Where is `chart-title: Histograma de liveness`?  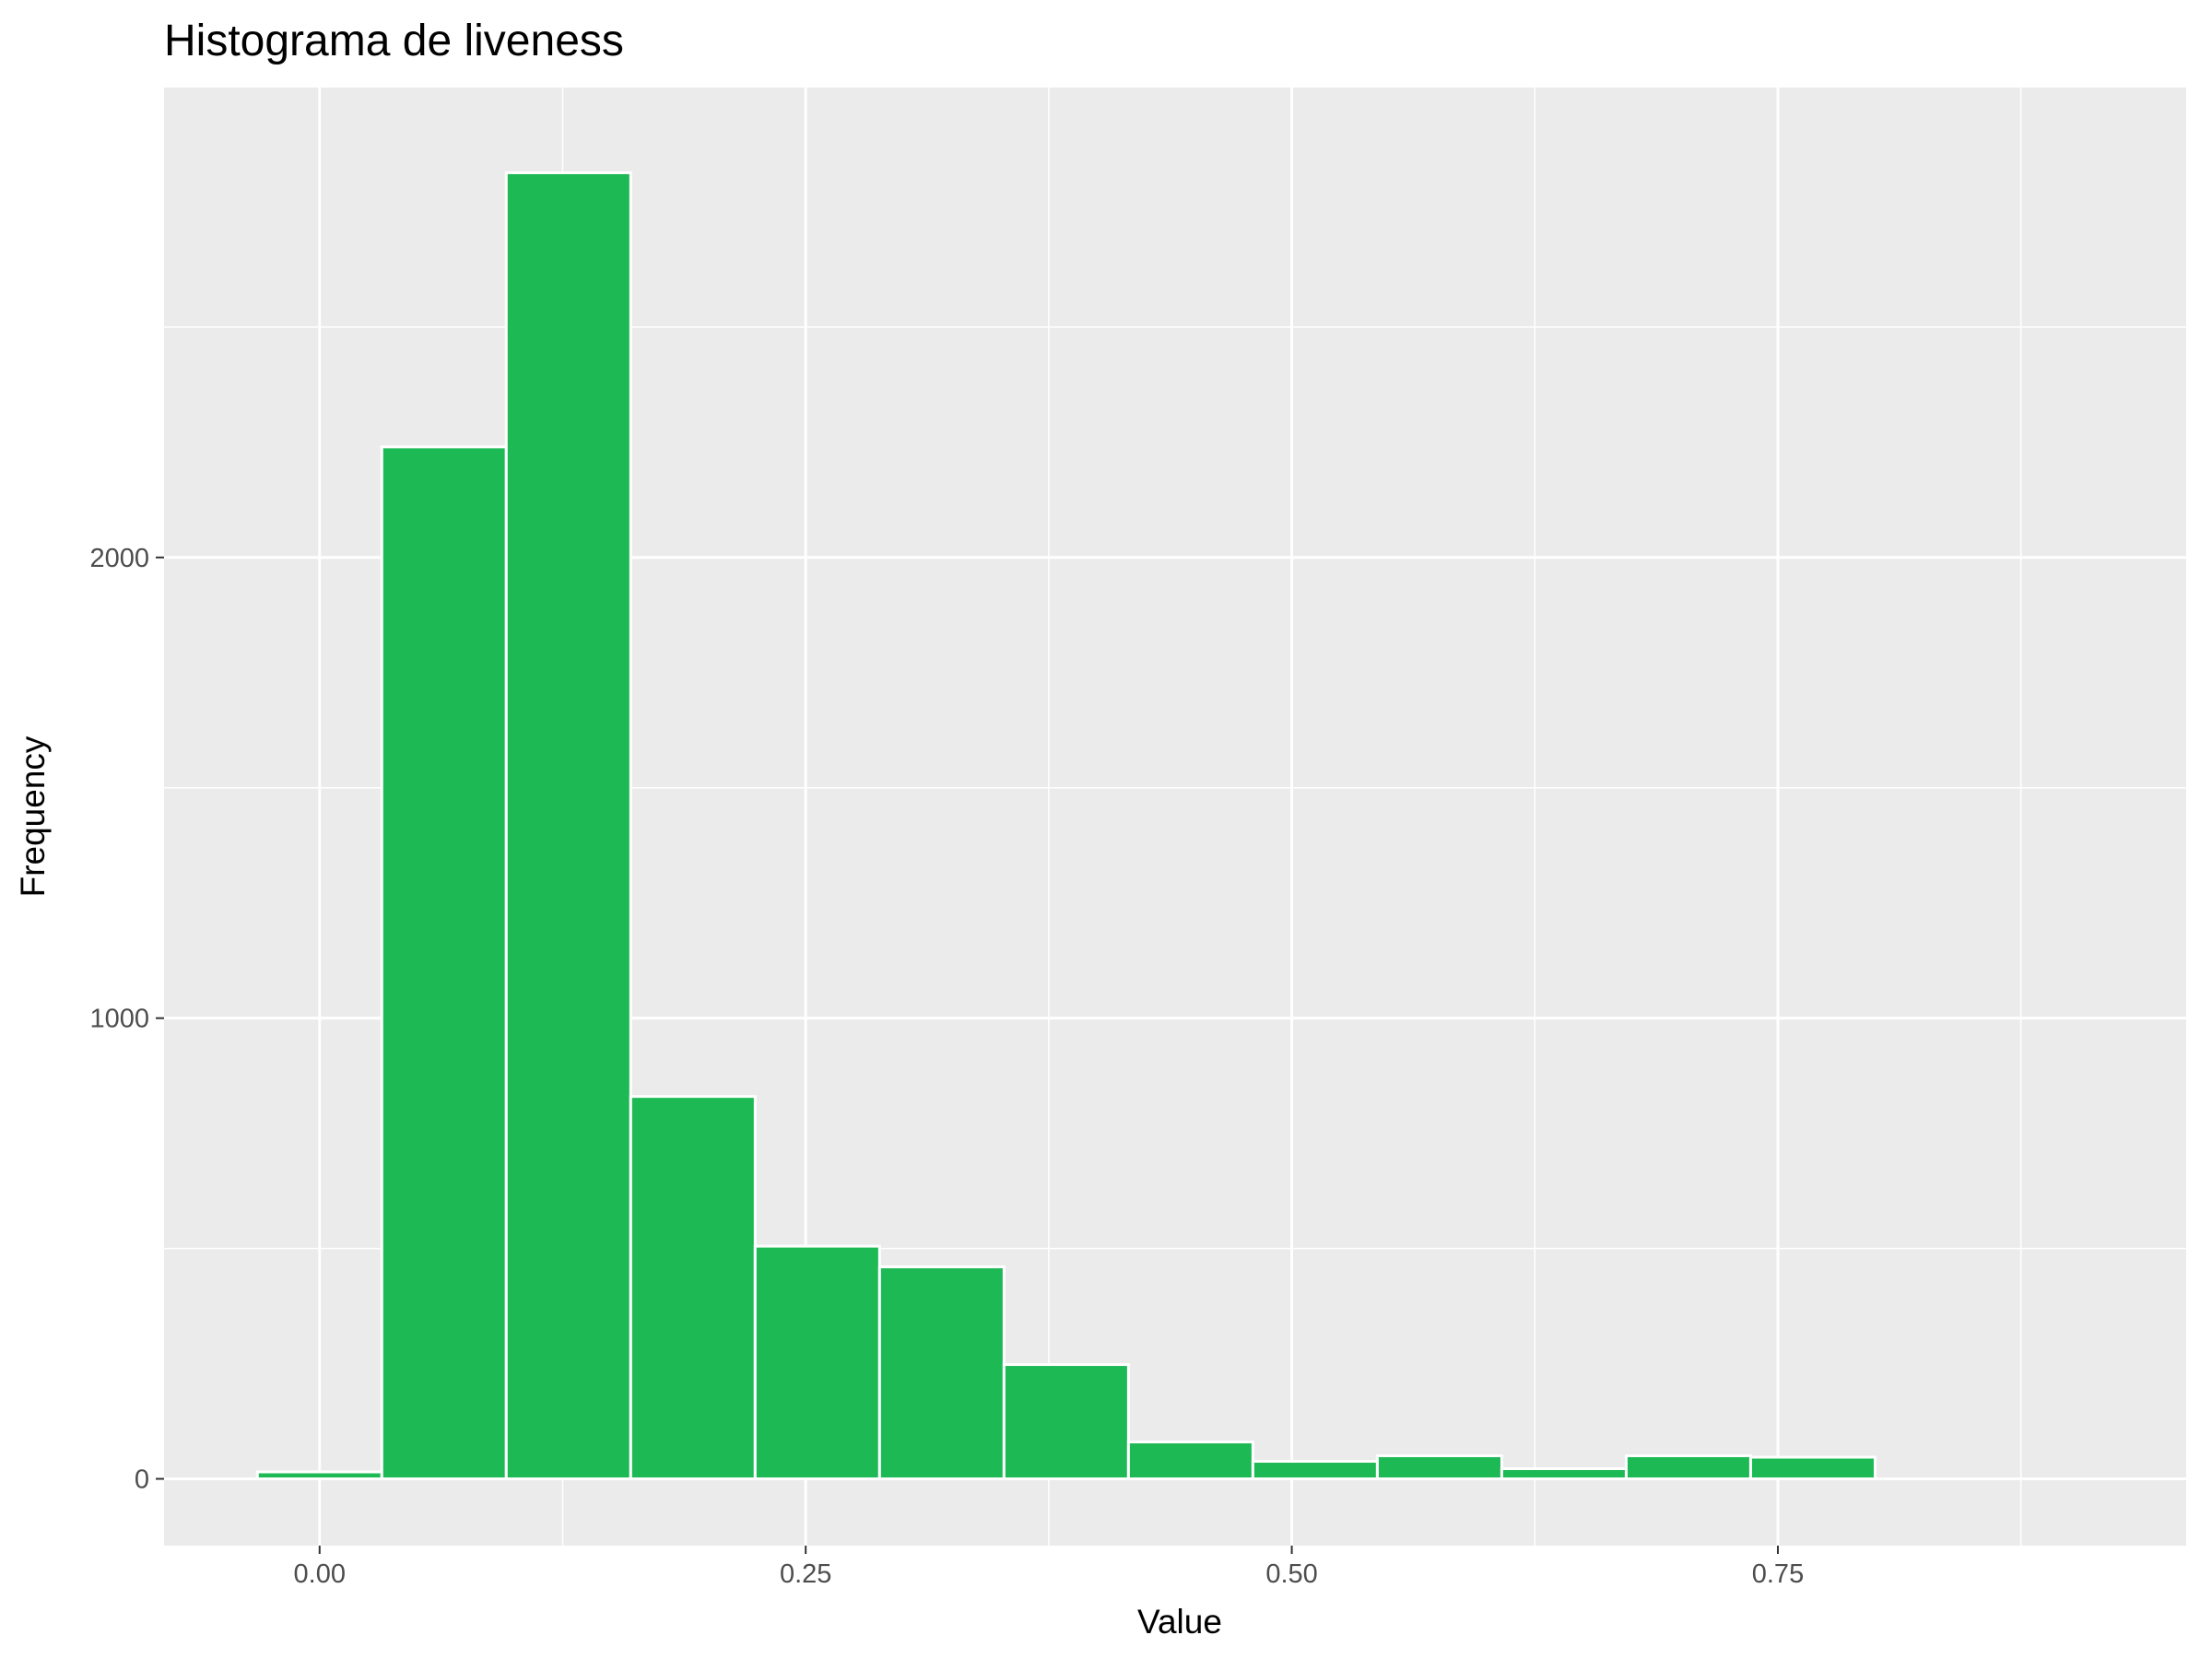 chart-title: Histograma de liveness is located at coordinates (394, 41).